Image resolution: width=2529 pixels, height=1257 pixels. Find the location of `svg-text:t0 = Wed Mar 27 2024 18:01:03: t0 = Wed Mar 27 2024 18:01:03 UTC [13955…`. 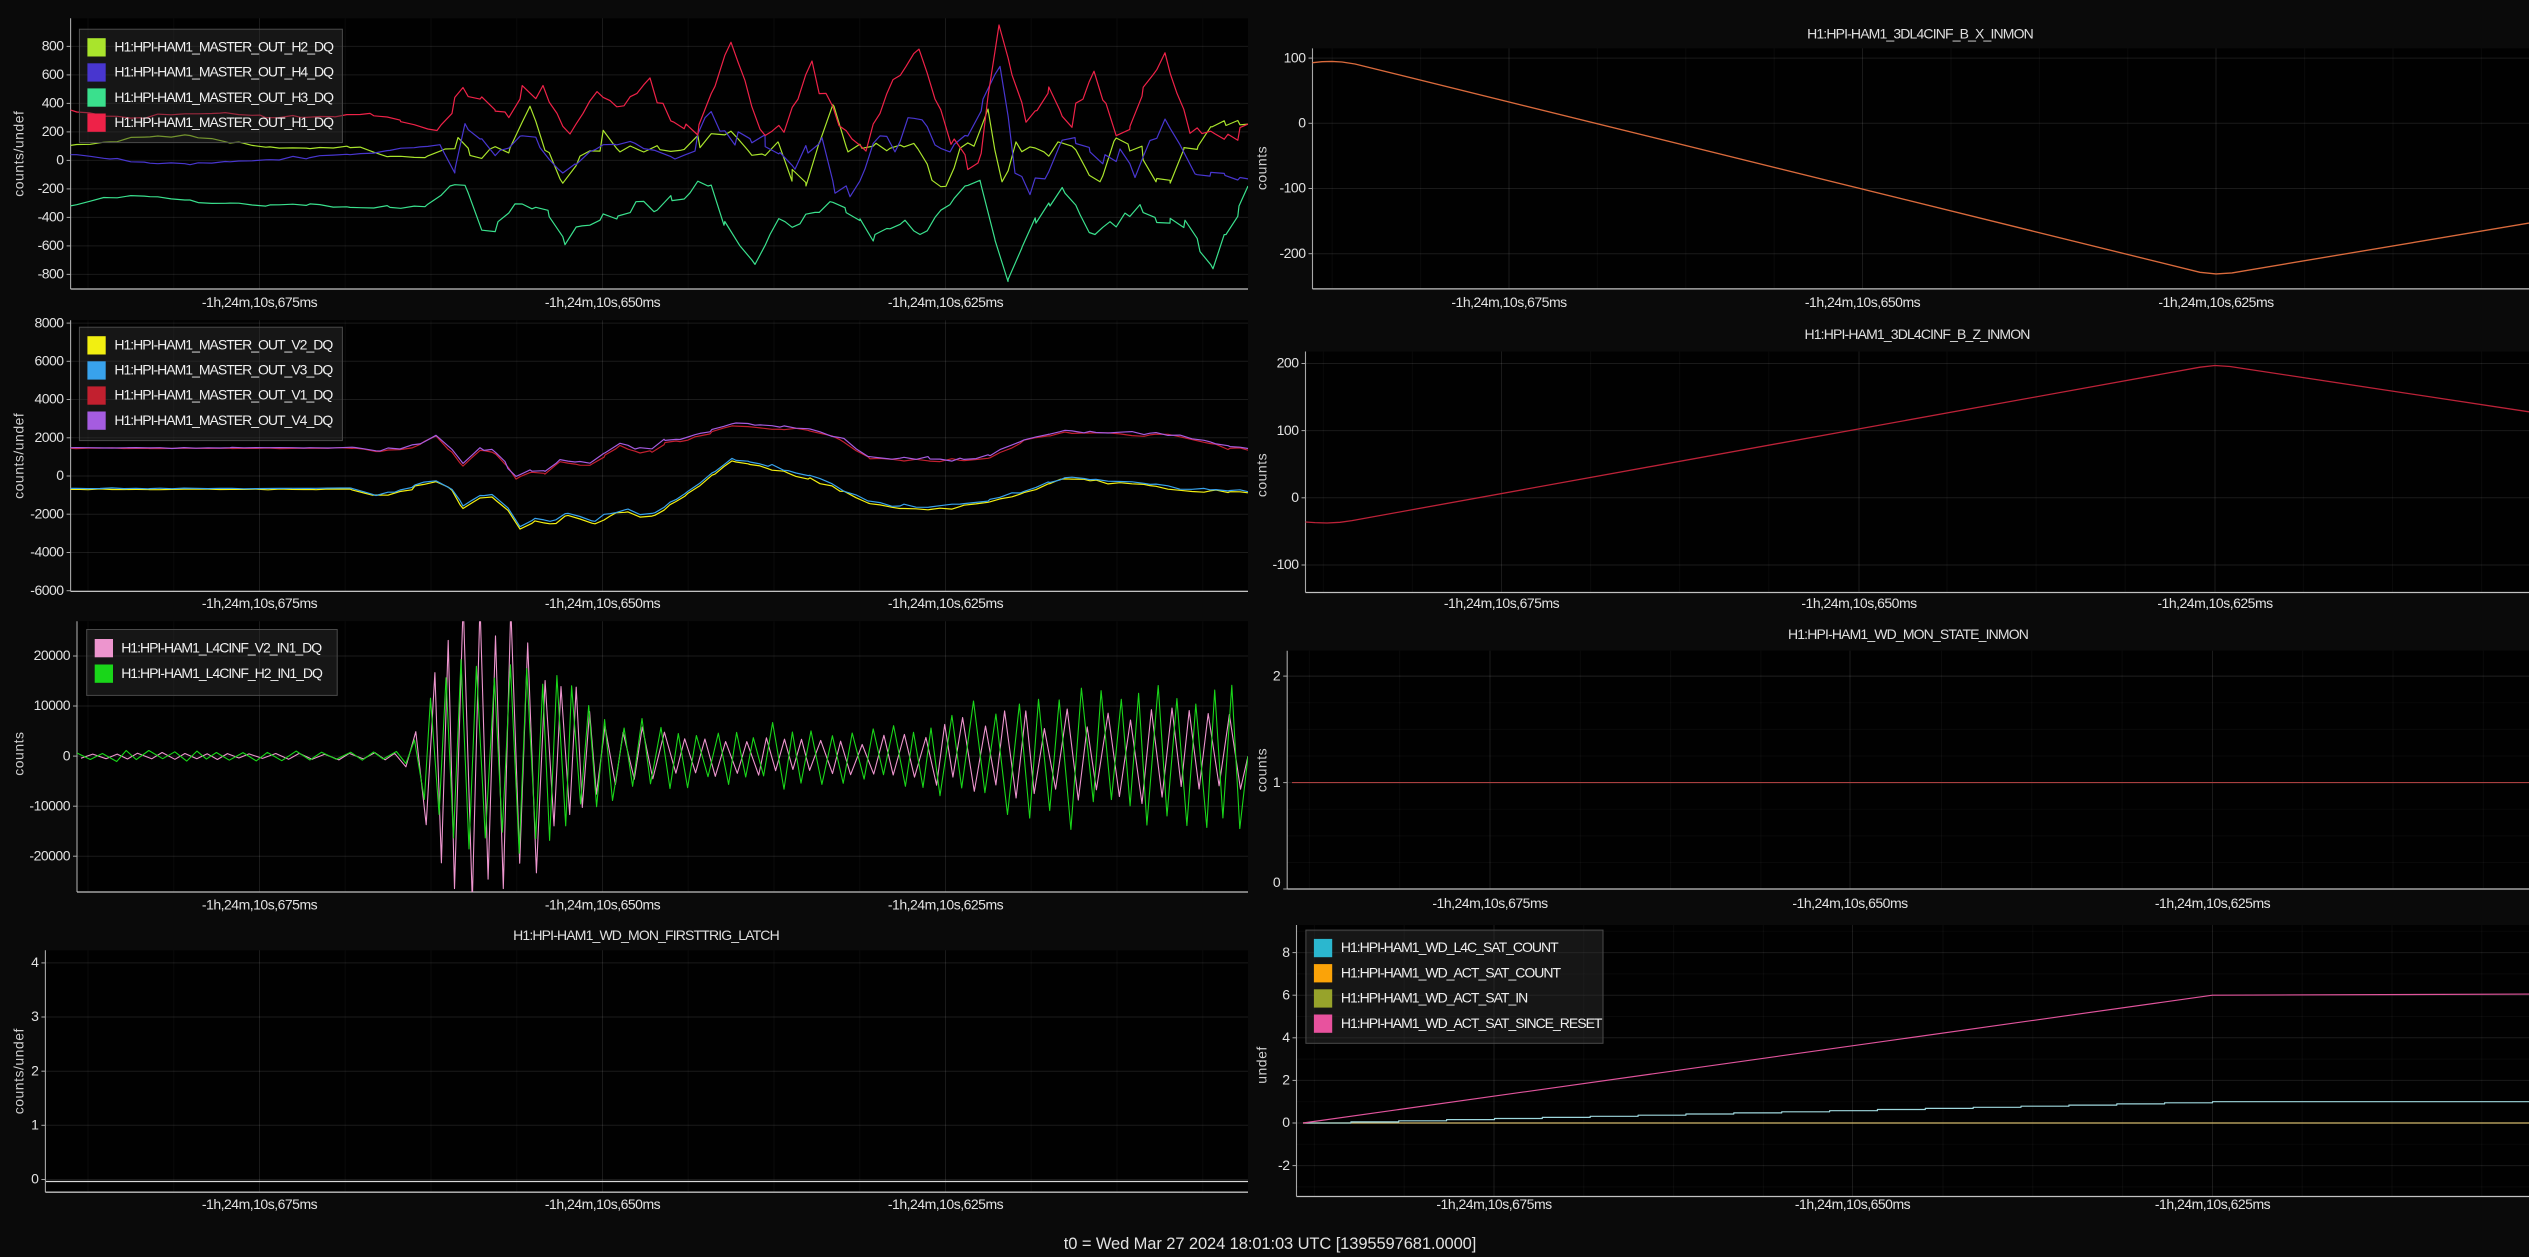

svg-text:t0 = Wed Mar 27 2024 18:01:03: t0 = Wed Mar 27 2024 18:01:03 UTC [13955… is located at coordinates (1270, 1244).